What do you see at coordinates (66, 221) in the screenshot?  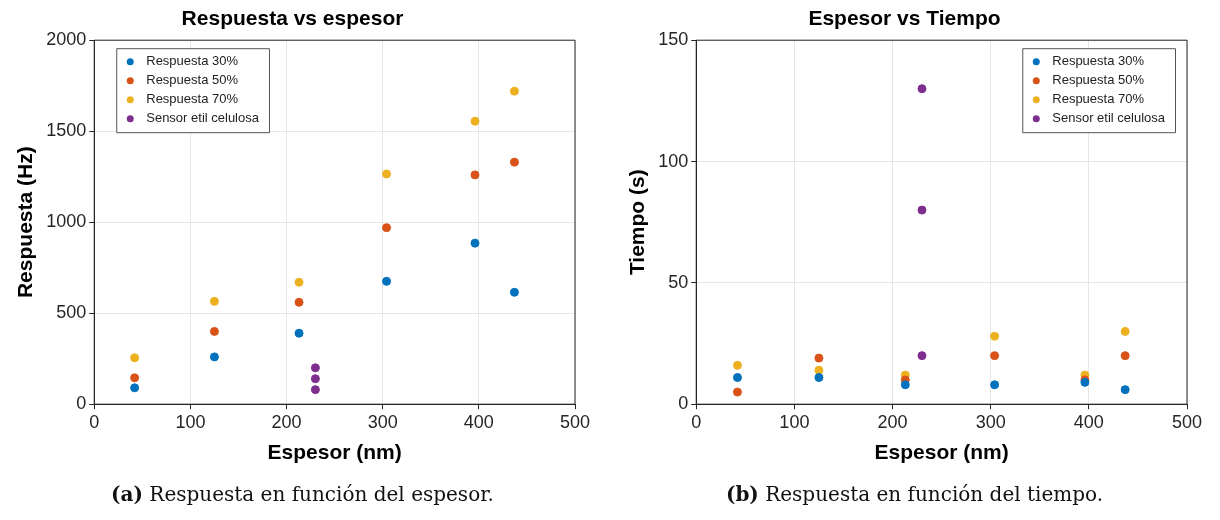 I see `y-tick-label: 1000` at bounding box center [66, 221].